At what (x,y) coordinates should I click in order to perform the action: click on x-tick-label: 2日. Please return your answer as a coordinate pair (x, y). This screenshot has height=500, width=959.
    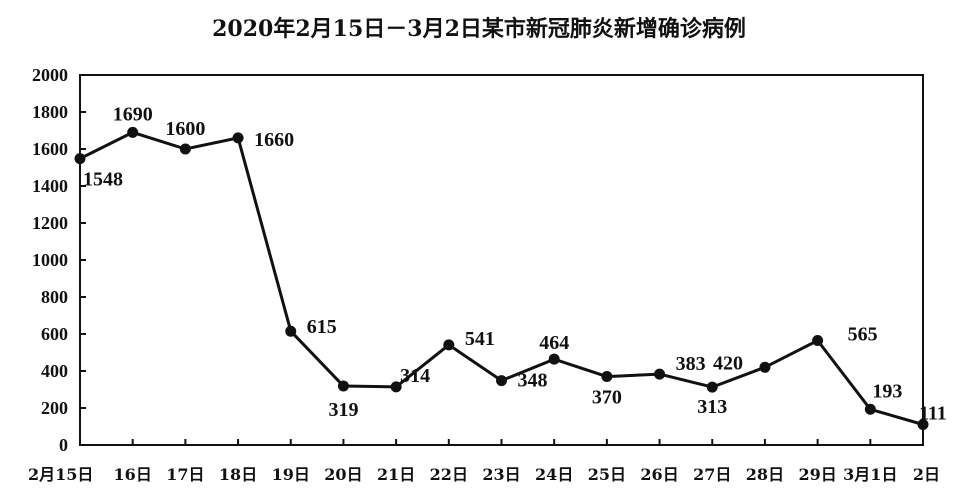
    Looking at the image, I should click on (926, 474).